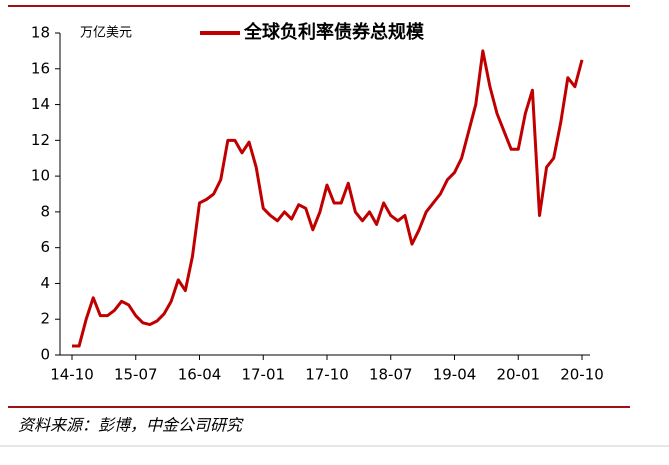 This screenshot has width=669, height=465. I want to click on legend-label: 全球负利率债券总规模, so click(334, 32).